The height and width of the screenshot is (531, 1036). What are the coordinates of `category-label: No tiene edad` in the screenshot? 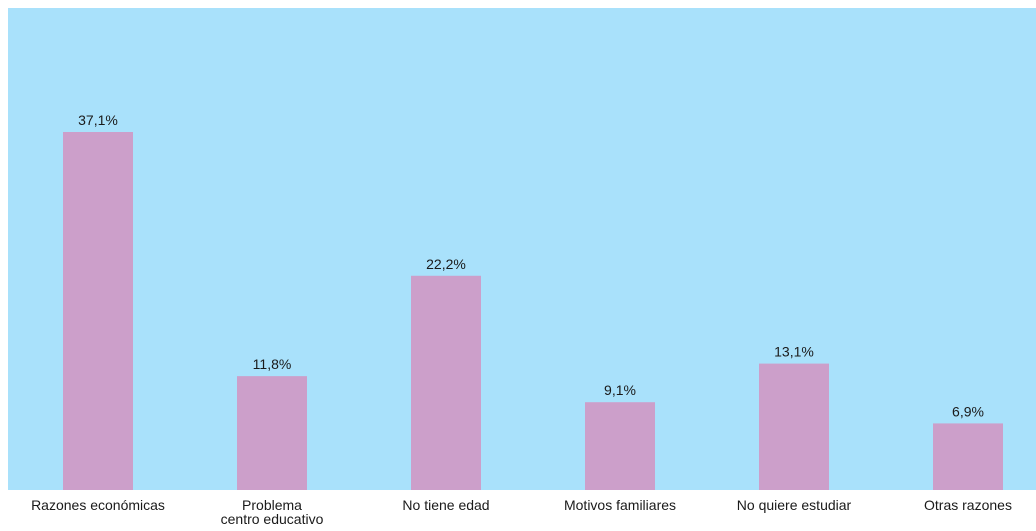 It's located at (445, 505).